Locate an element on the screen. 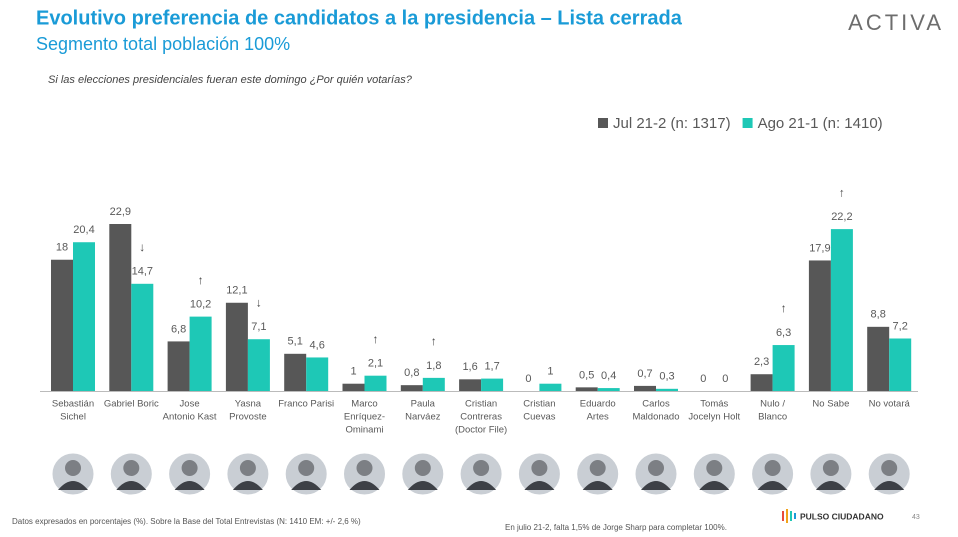  value-label: 7,1 is located at coordinates (258, 327).